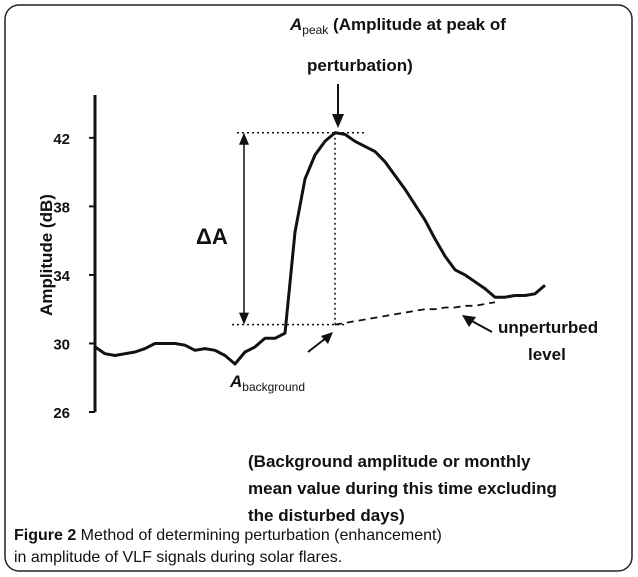  I want to click on delta-label: ΔA, so click(212, 236).